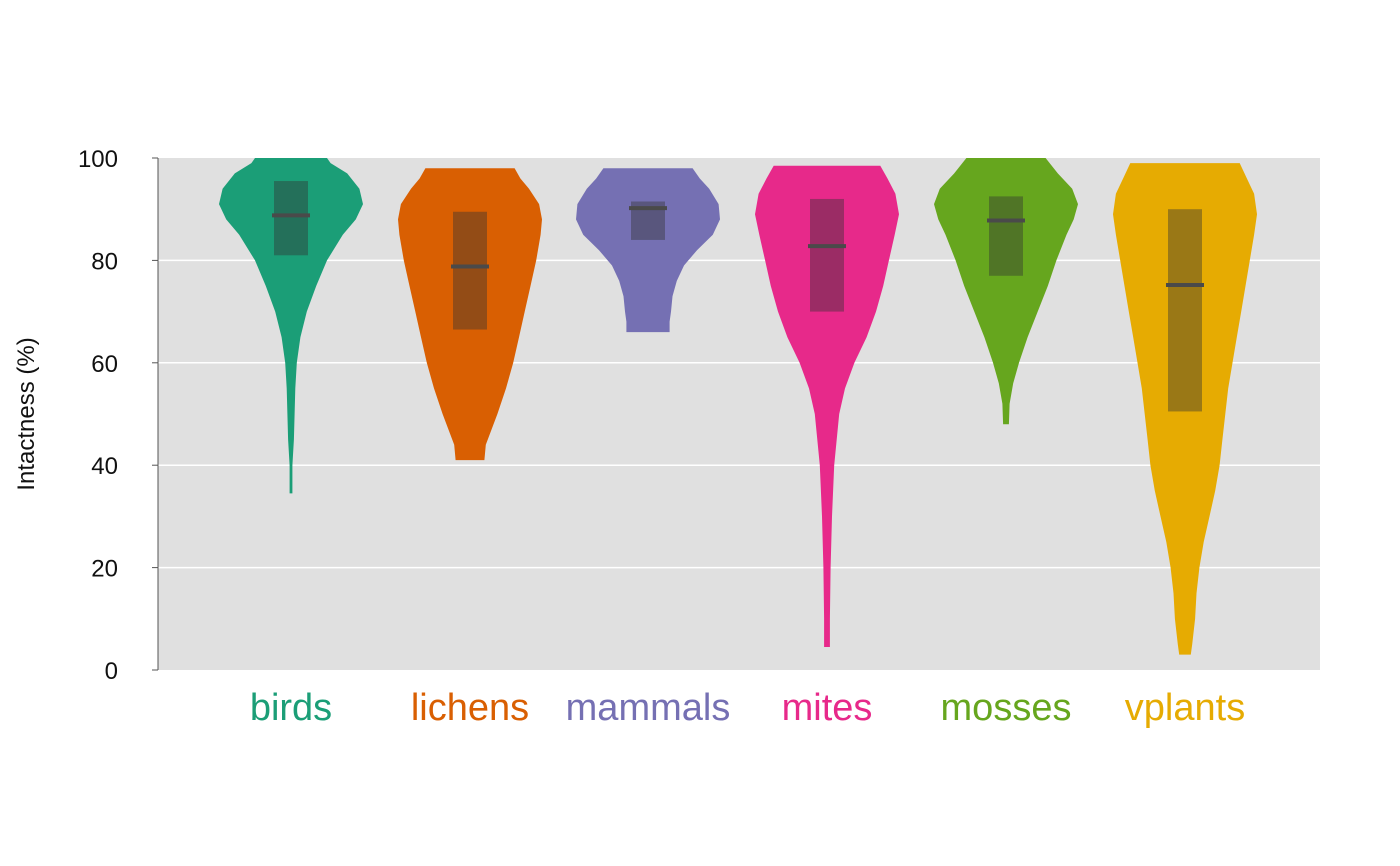 The width and height of the screenshot is (1400, 866). What do you see at coordinates (104, 364) in the screenshot?
I see `y-tick-label: 60` at bounding box center [104, 364].